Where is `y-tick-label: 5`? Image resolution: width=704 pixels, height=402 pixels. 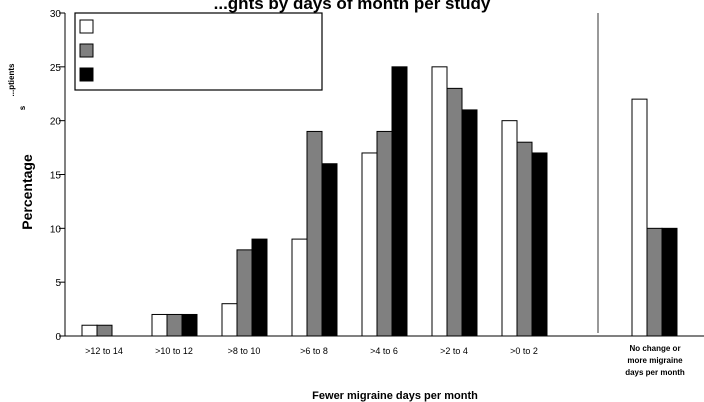 y-tick-label: 5 is located at coordinates (58, 283).